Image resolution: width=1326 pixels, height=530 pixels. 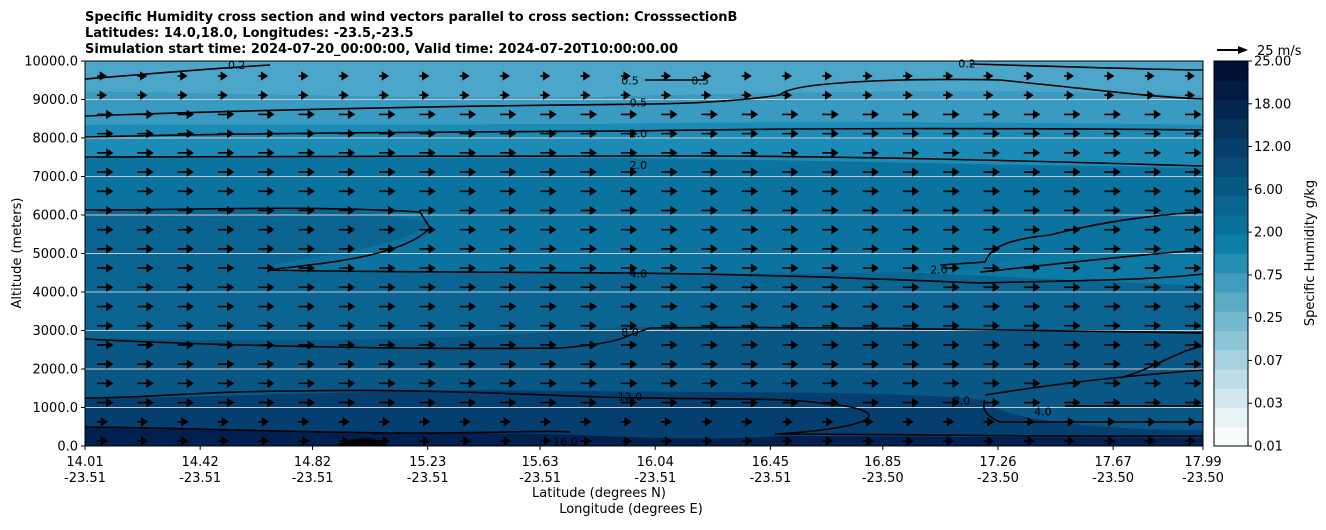 What do you see at coordinates (883, 478) in the screenshot?
I see `x-tick-label-lon: -23.50` at bounding box center [883, 478].